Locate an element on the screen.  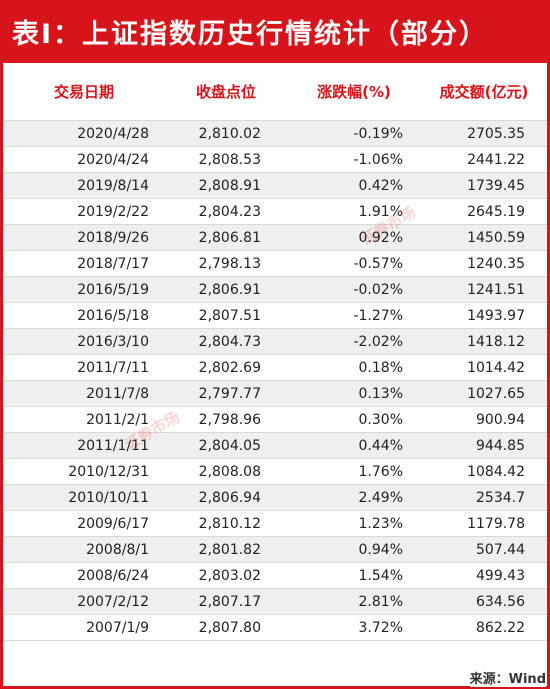
cell-date: 2007/1/9 is located at coordinates (84, 627).